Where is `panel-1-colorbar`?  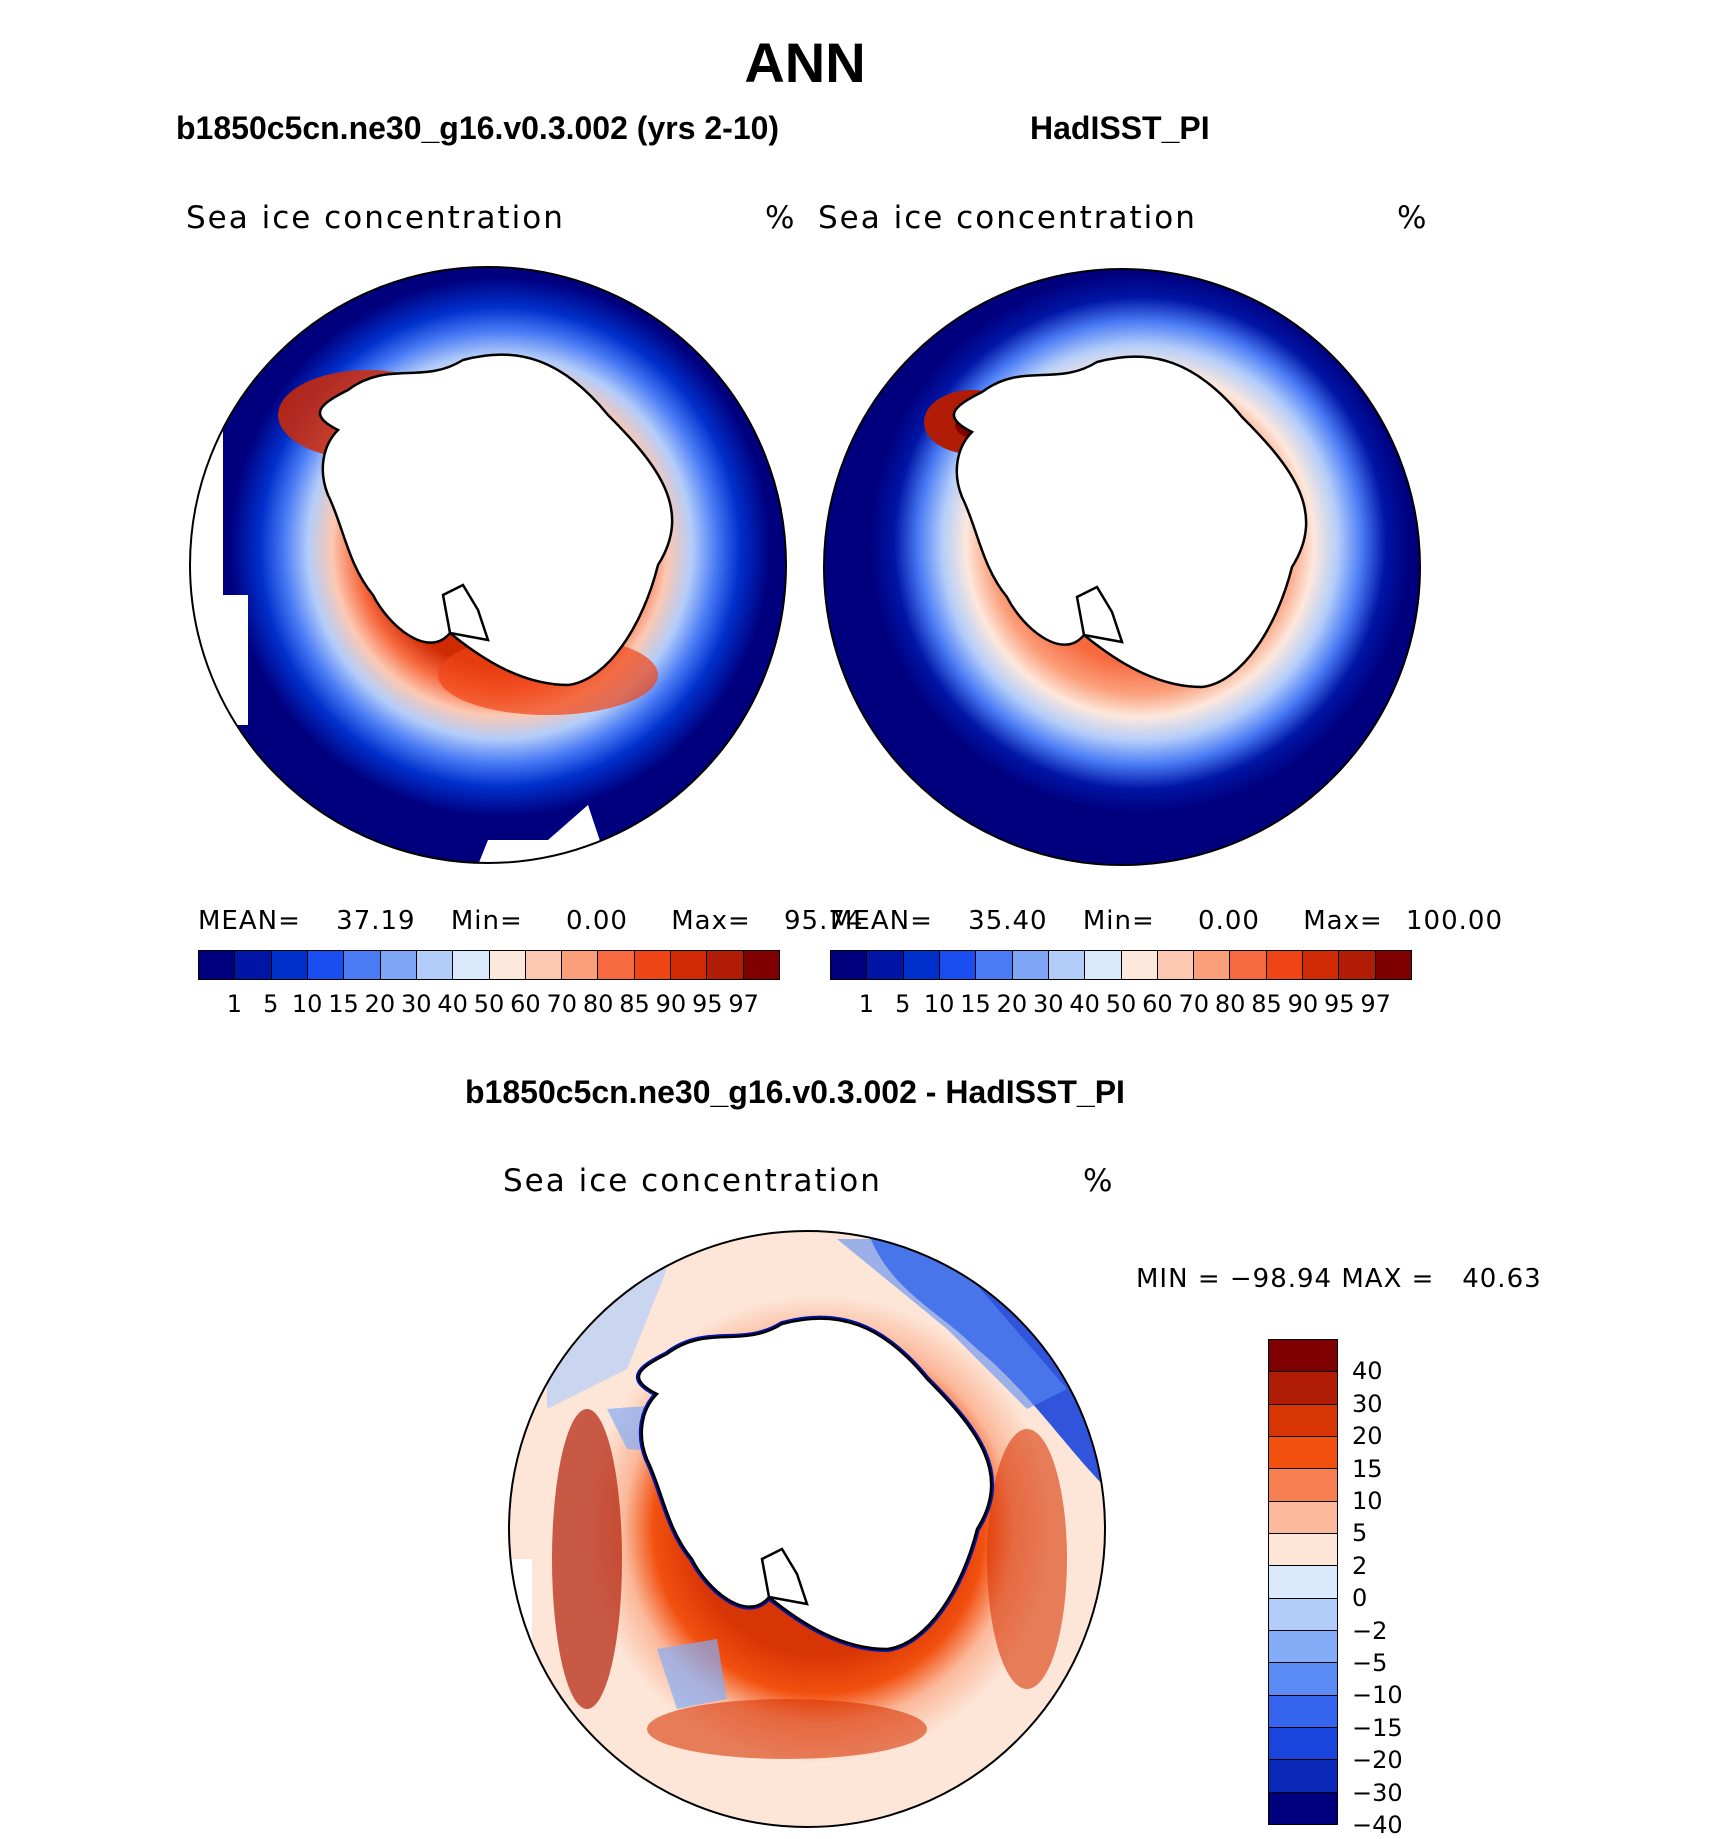
panel-1-colorbar is located at coordinates (489, 965).